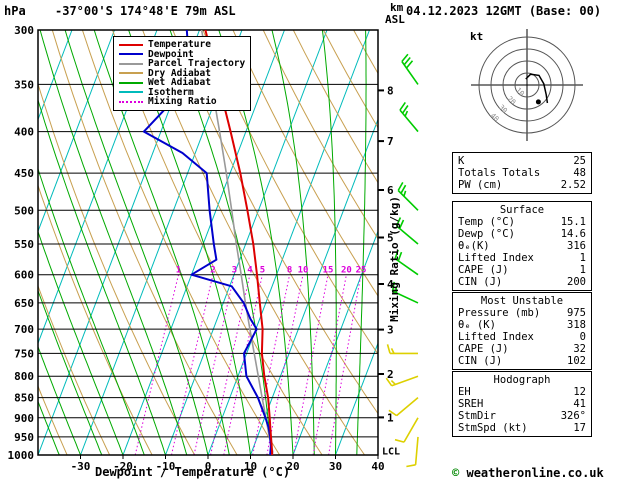 Image resolution: width=629 pixels, height=486 pixels. I want to click on legend-item: Dry Adiabat, so click(182, 73).